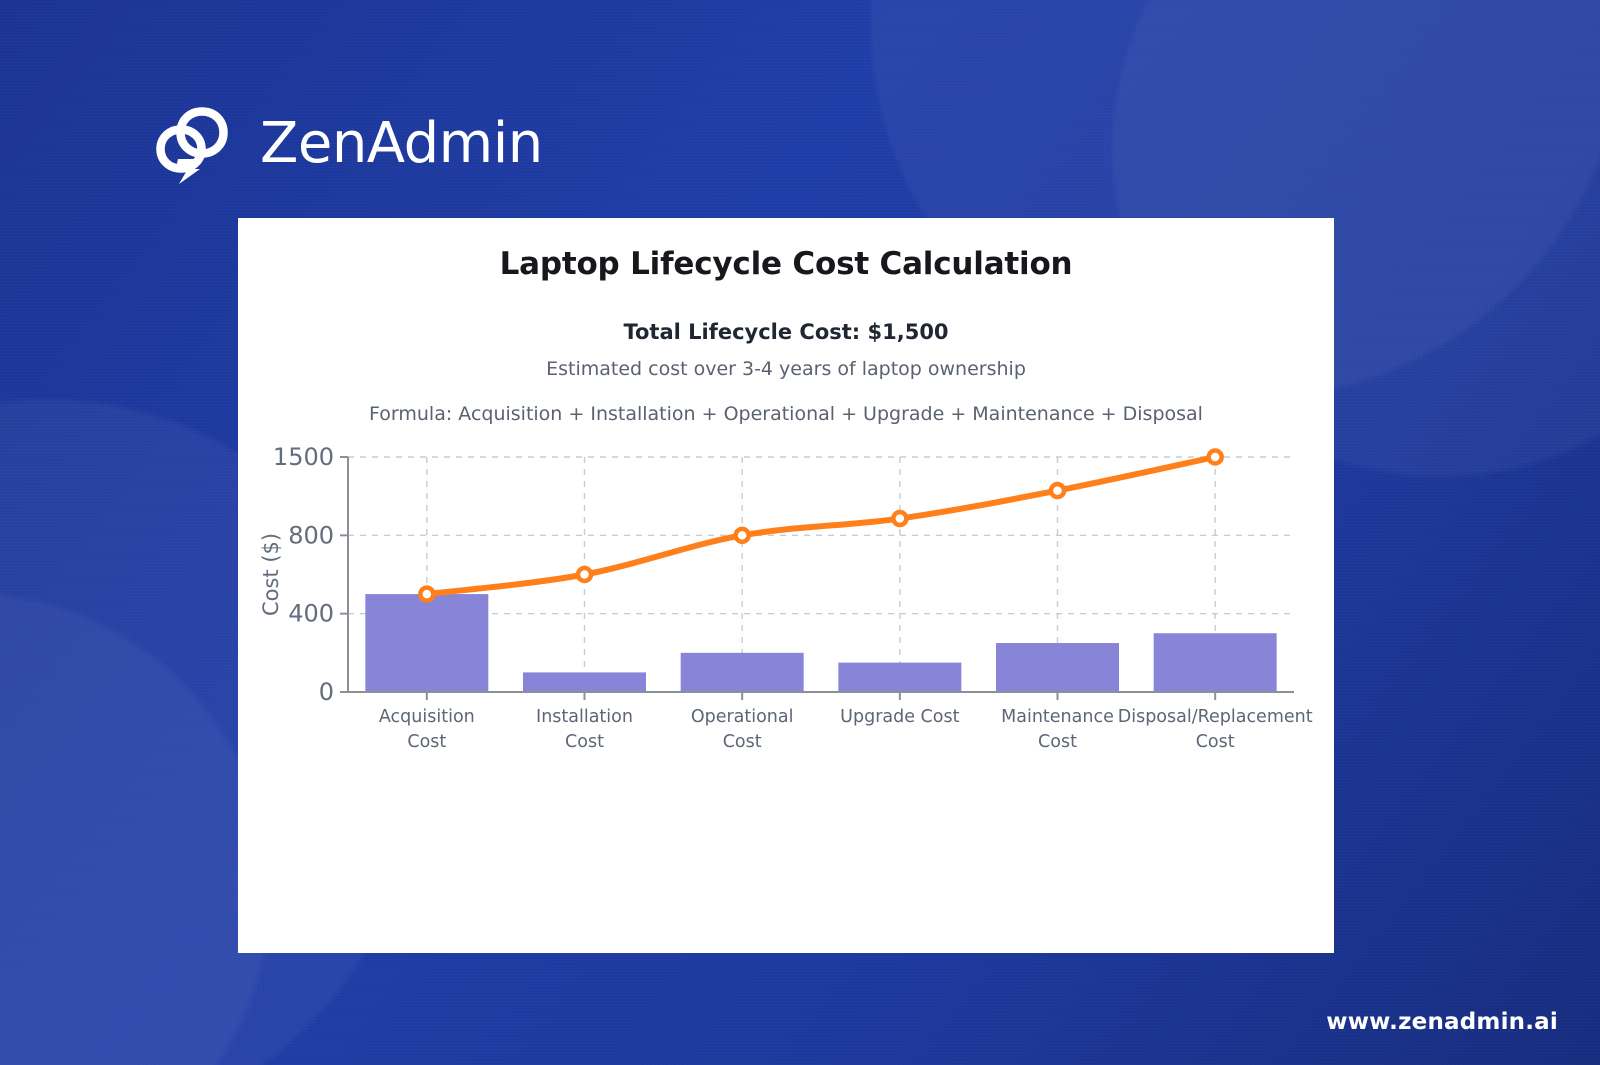  Describe the element at coordinates (303, 576) in the screenshot. I see `chart-y-tick-labels: 0 400 800 1500` at that location.